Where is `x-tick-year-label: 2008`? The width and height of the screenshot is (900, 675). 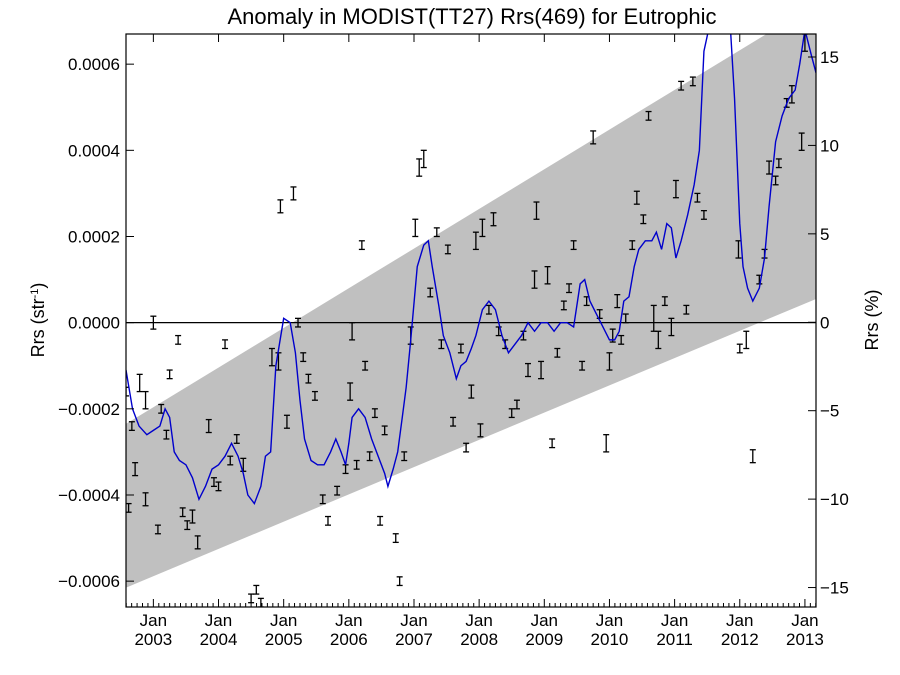
x-tick-year-label: 2008 is located at coordinates (479, 639).